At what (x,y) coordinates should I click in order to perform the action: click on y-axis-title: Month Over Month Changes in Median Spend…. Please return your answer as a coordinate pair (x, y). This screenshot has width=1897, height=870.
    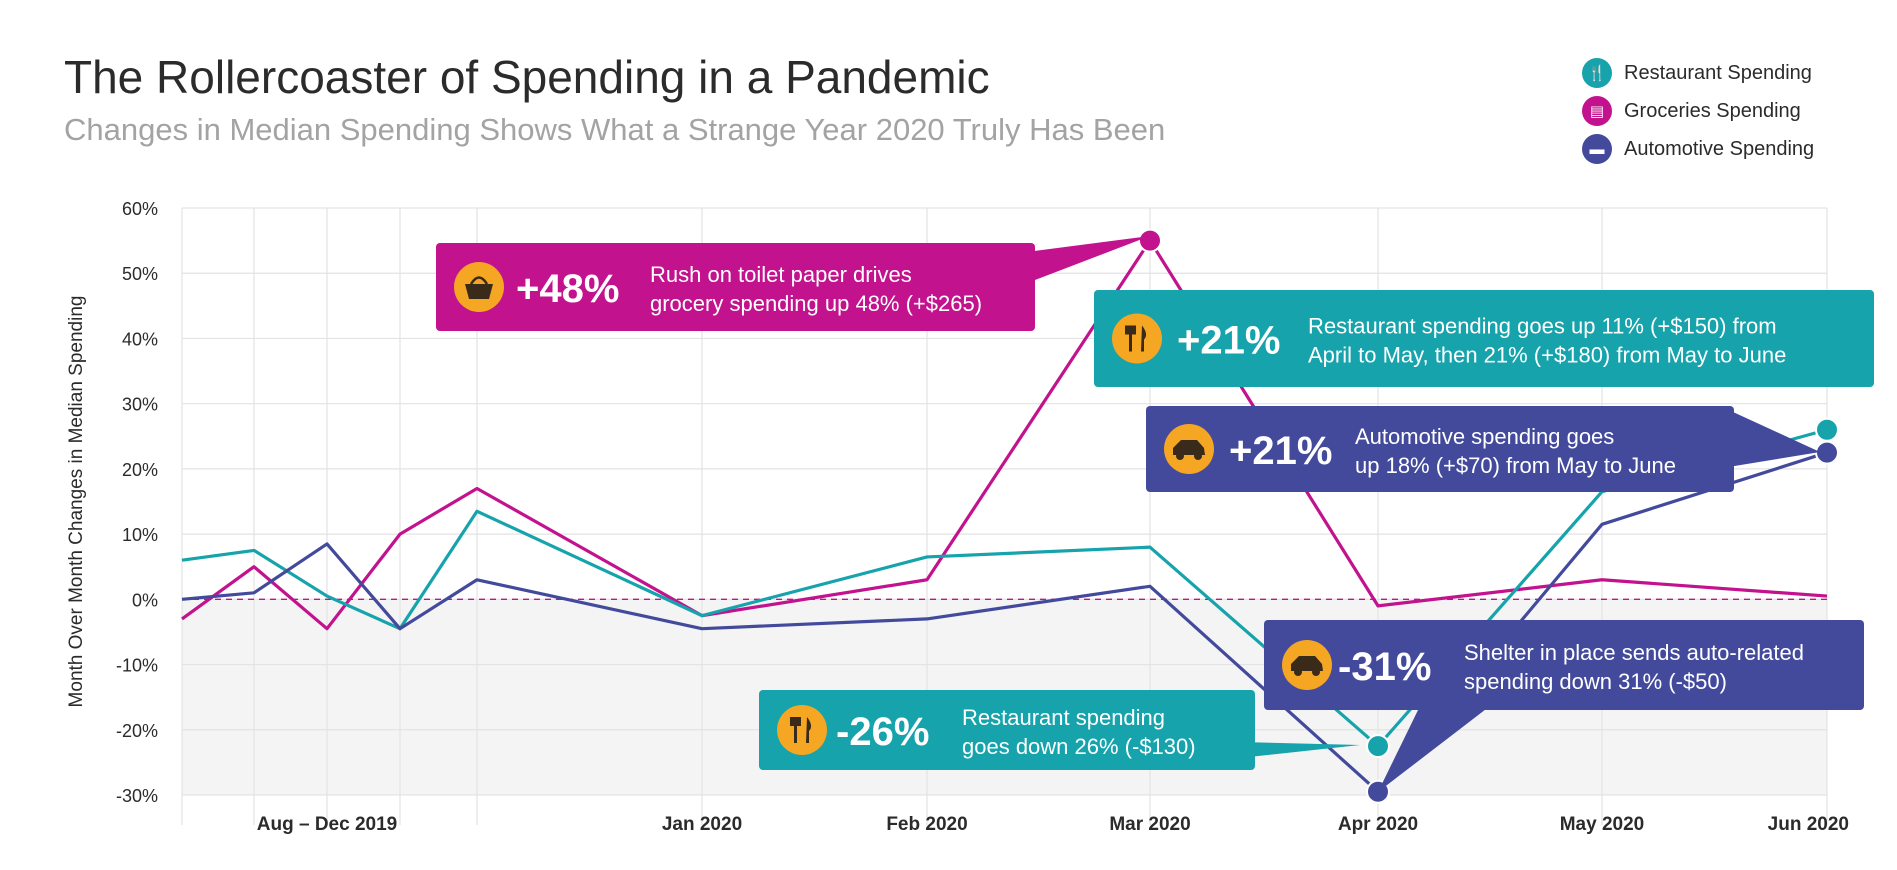
    Looking at the image, I should click on (76, 502).